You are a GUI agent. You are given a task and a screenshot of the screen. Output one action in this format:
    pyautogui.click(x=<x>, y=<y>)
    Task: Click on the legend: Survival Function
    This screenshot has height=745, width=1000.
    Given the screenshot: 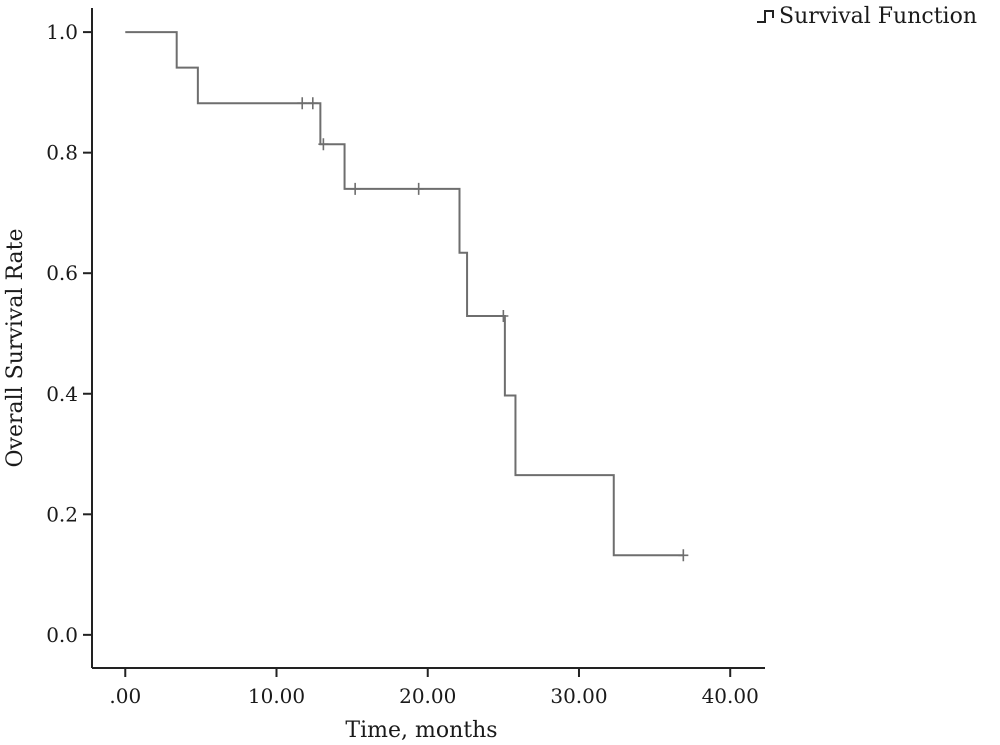 What is the action you would take?
    pyautogui.click(x=867, y=16)
    